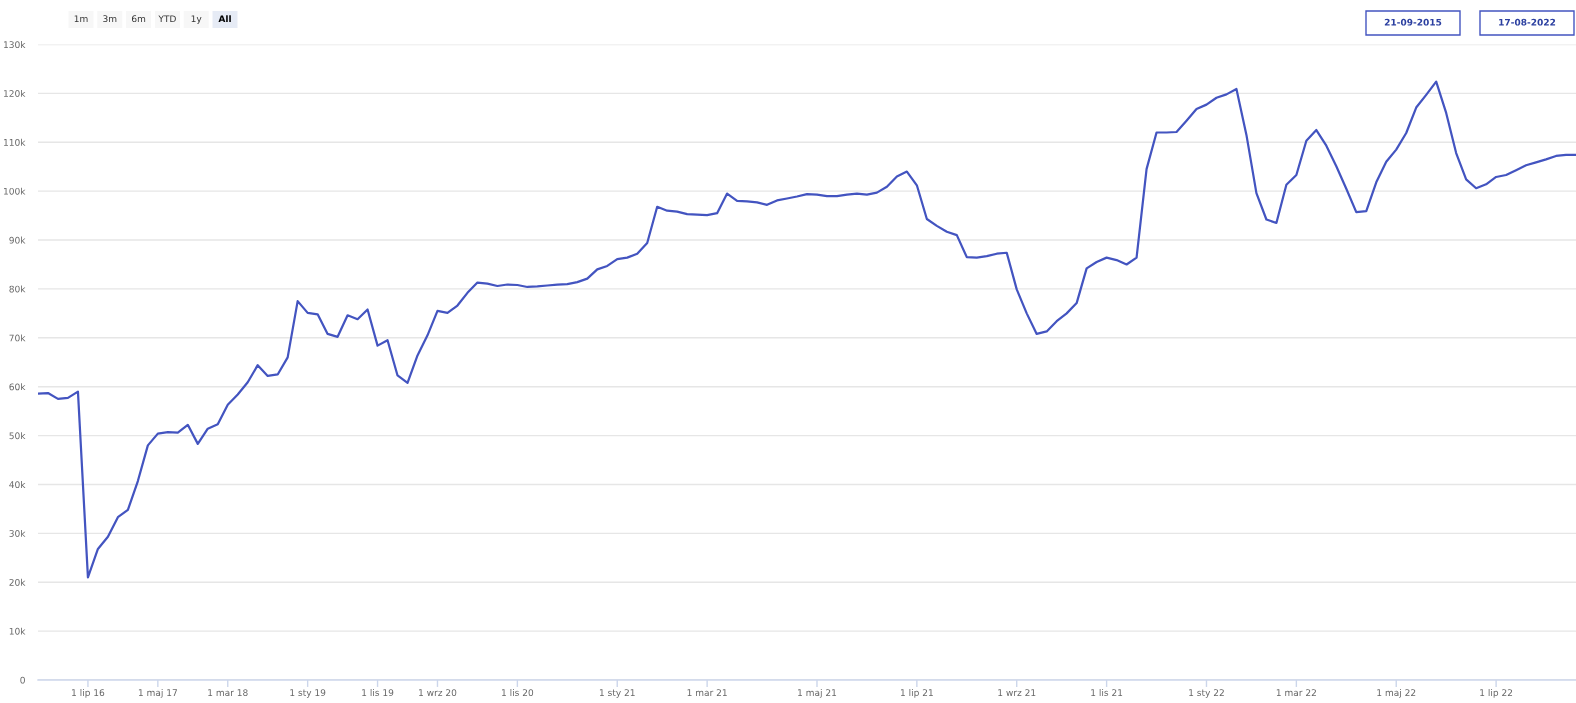 Image resolution: width=1576 pixels, height=703 pixels. Describe the element at coordinates (1206, 693) in the screenshot. I see `x-tick-label: 1 sty 22` at that location.